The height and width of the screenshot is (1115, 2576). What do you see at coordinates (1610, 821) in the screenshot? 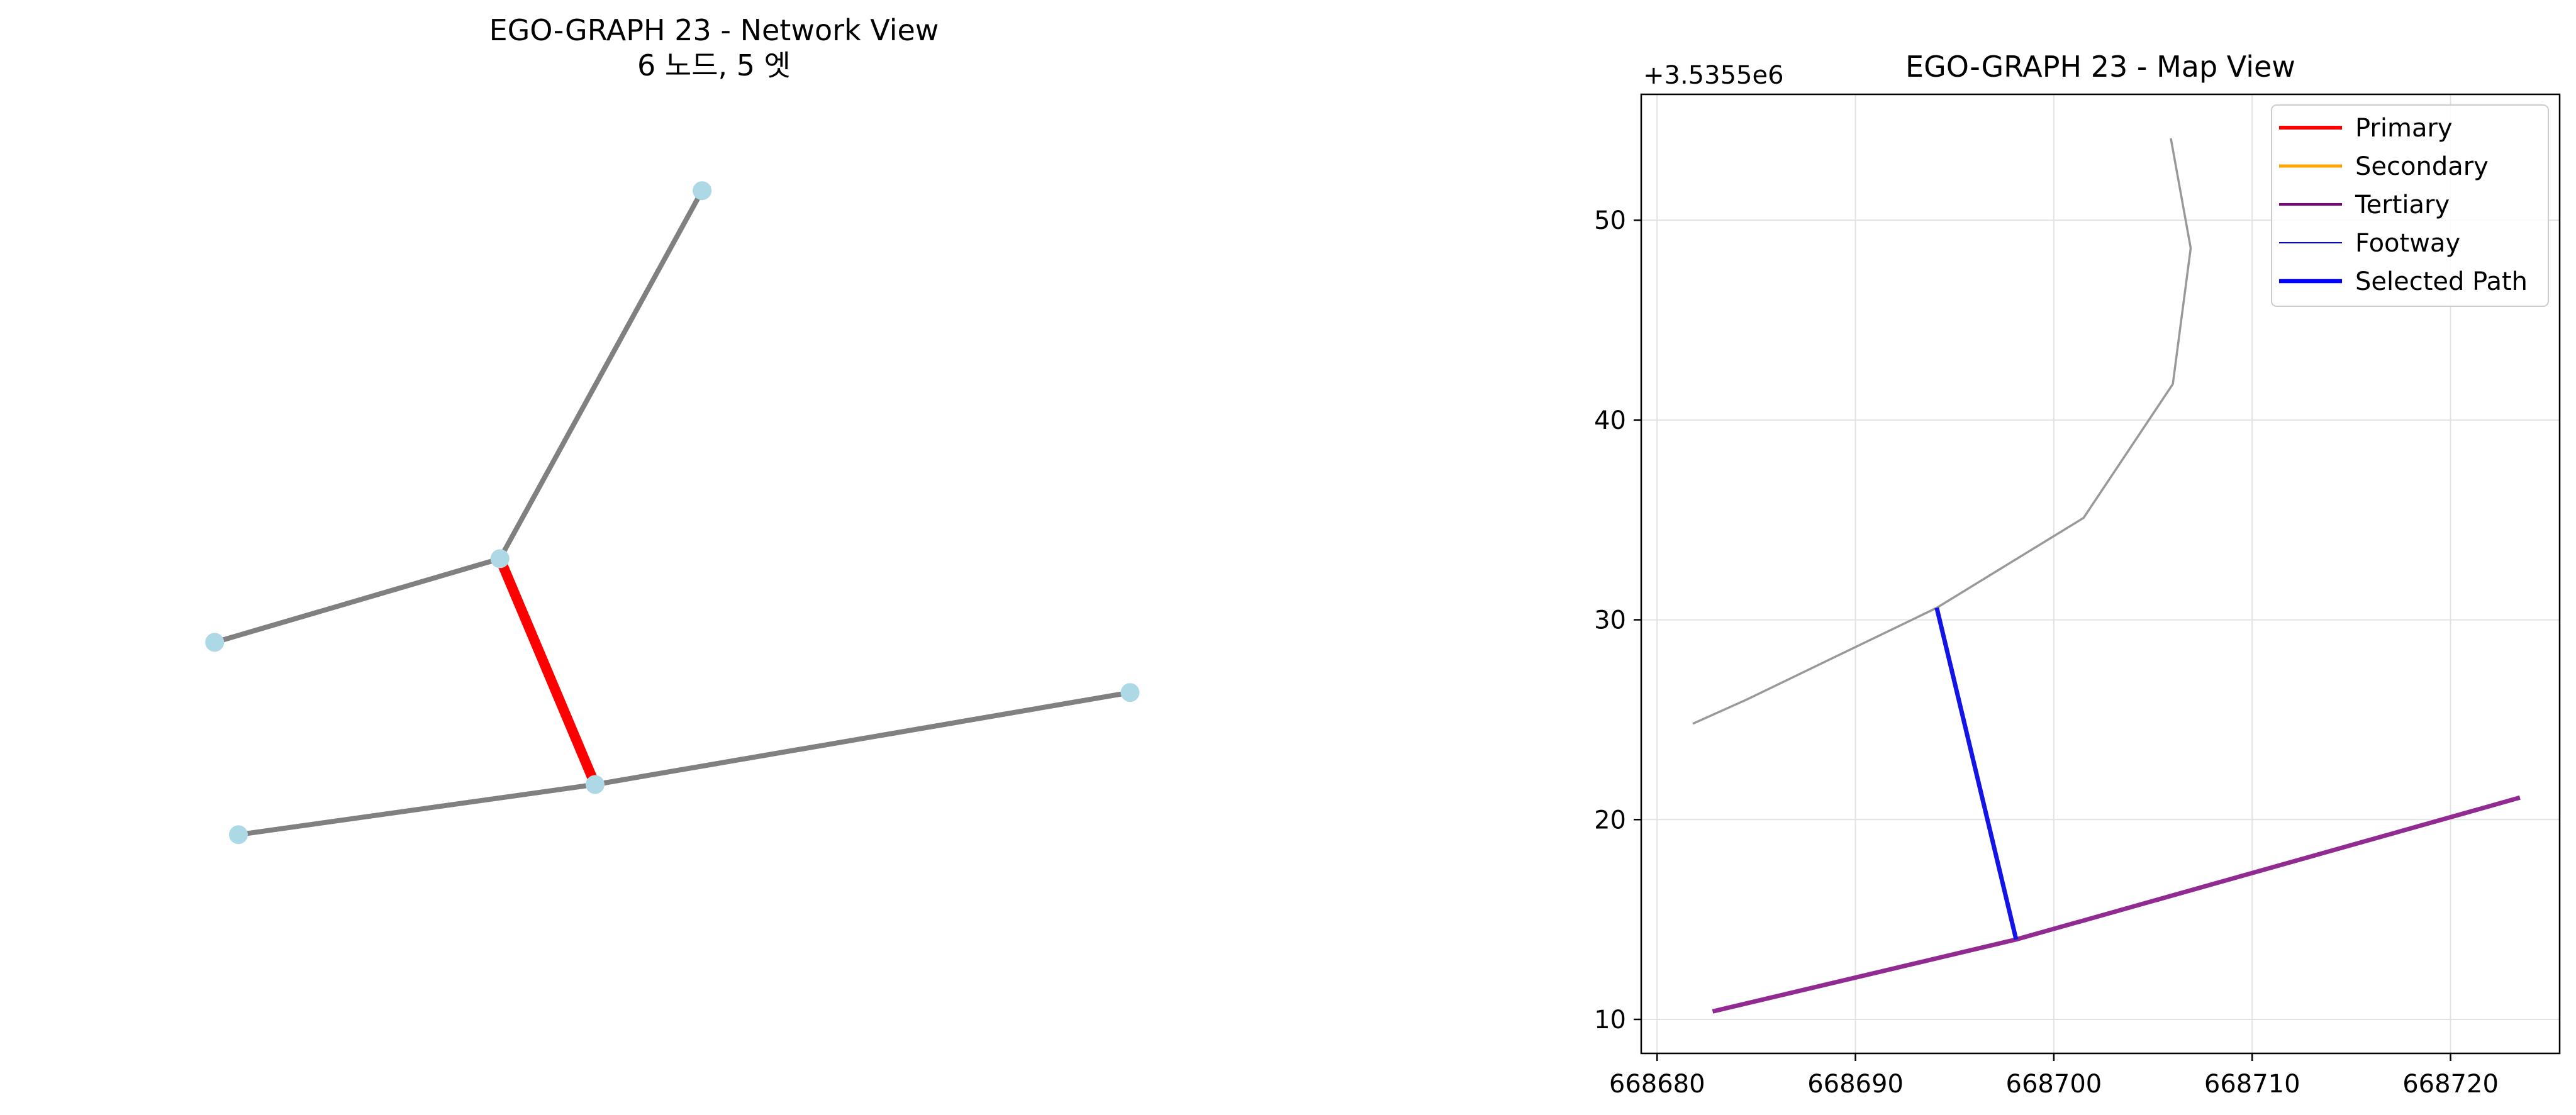
I see `y-tick-label: 20` at bounding box center [1610, 821].